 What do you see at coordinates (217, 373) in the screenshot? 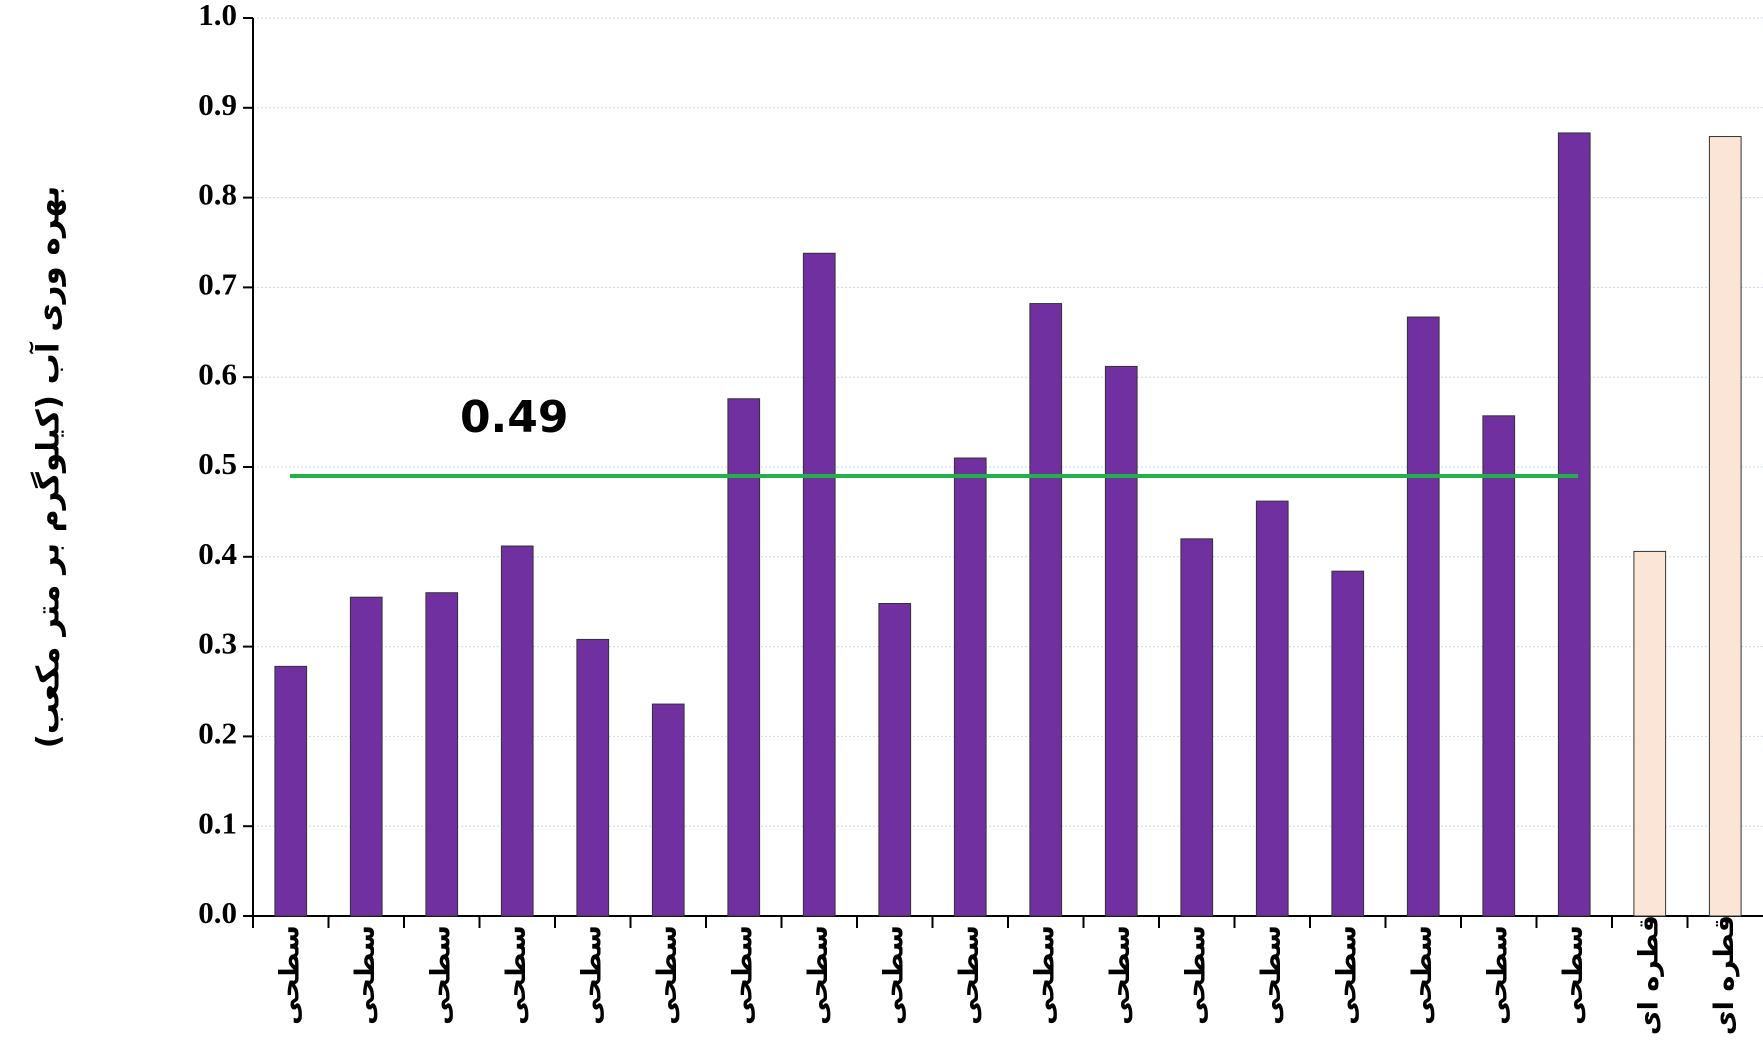
I see `y-tick-label: 0.6` at bounding box center [217, 373].